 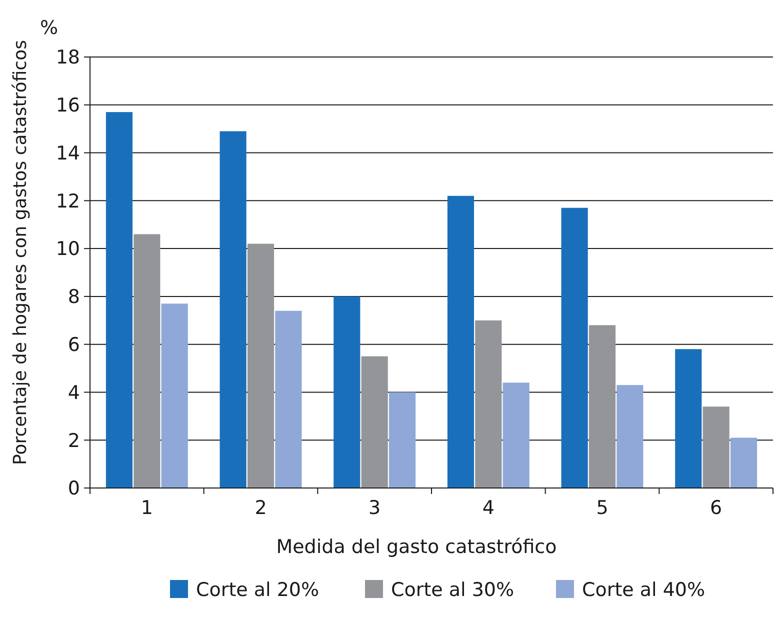 I want to click on y-tick-label: 2, so click(x=74, y=441).